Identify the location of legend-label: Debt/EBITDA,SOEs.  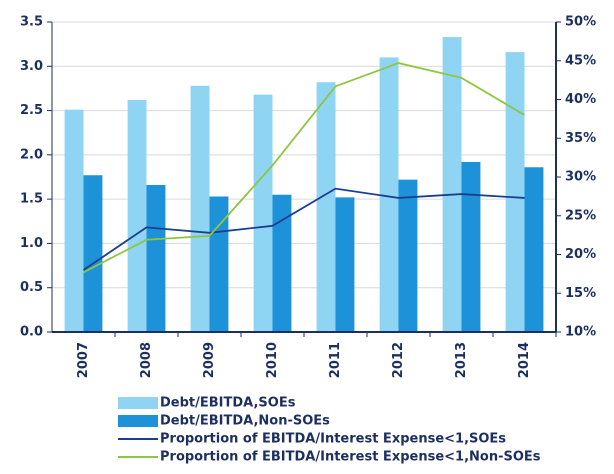
(228, 403).